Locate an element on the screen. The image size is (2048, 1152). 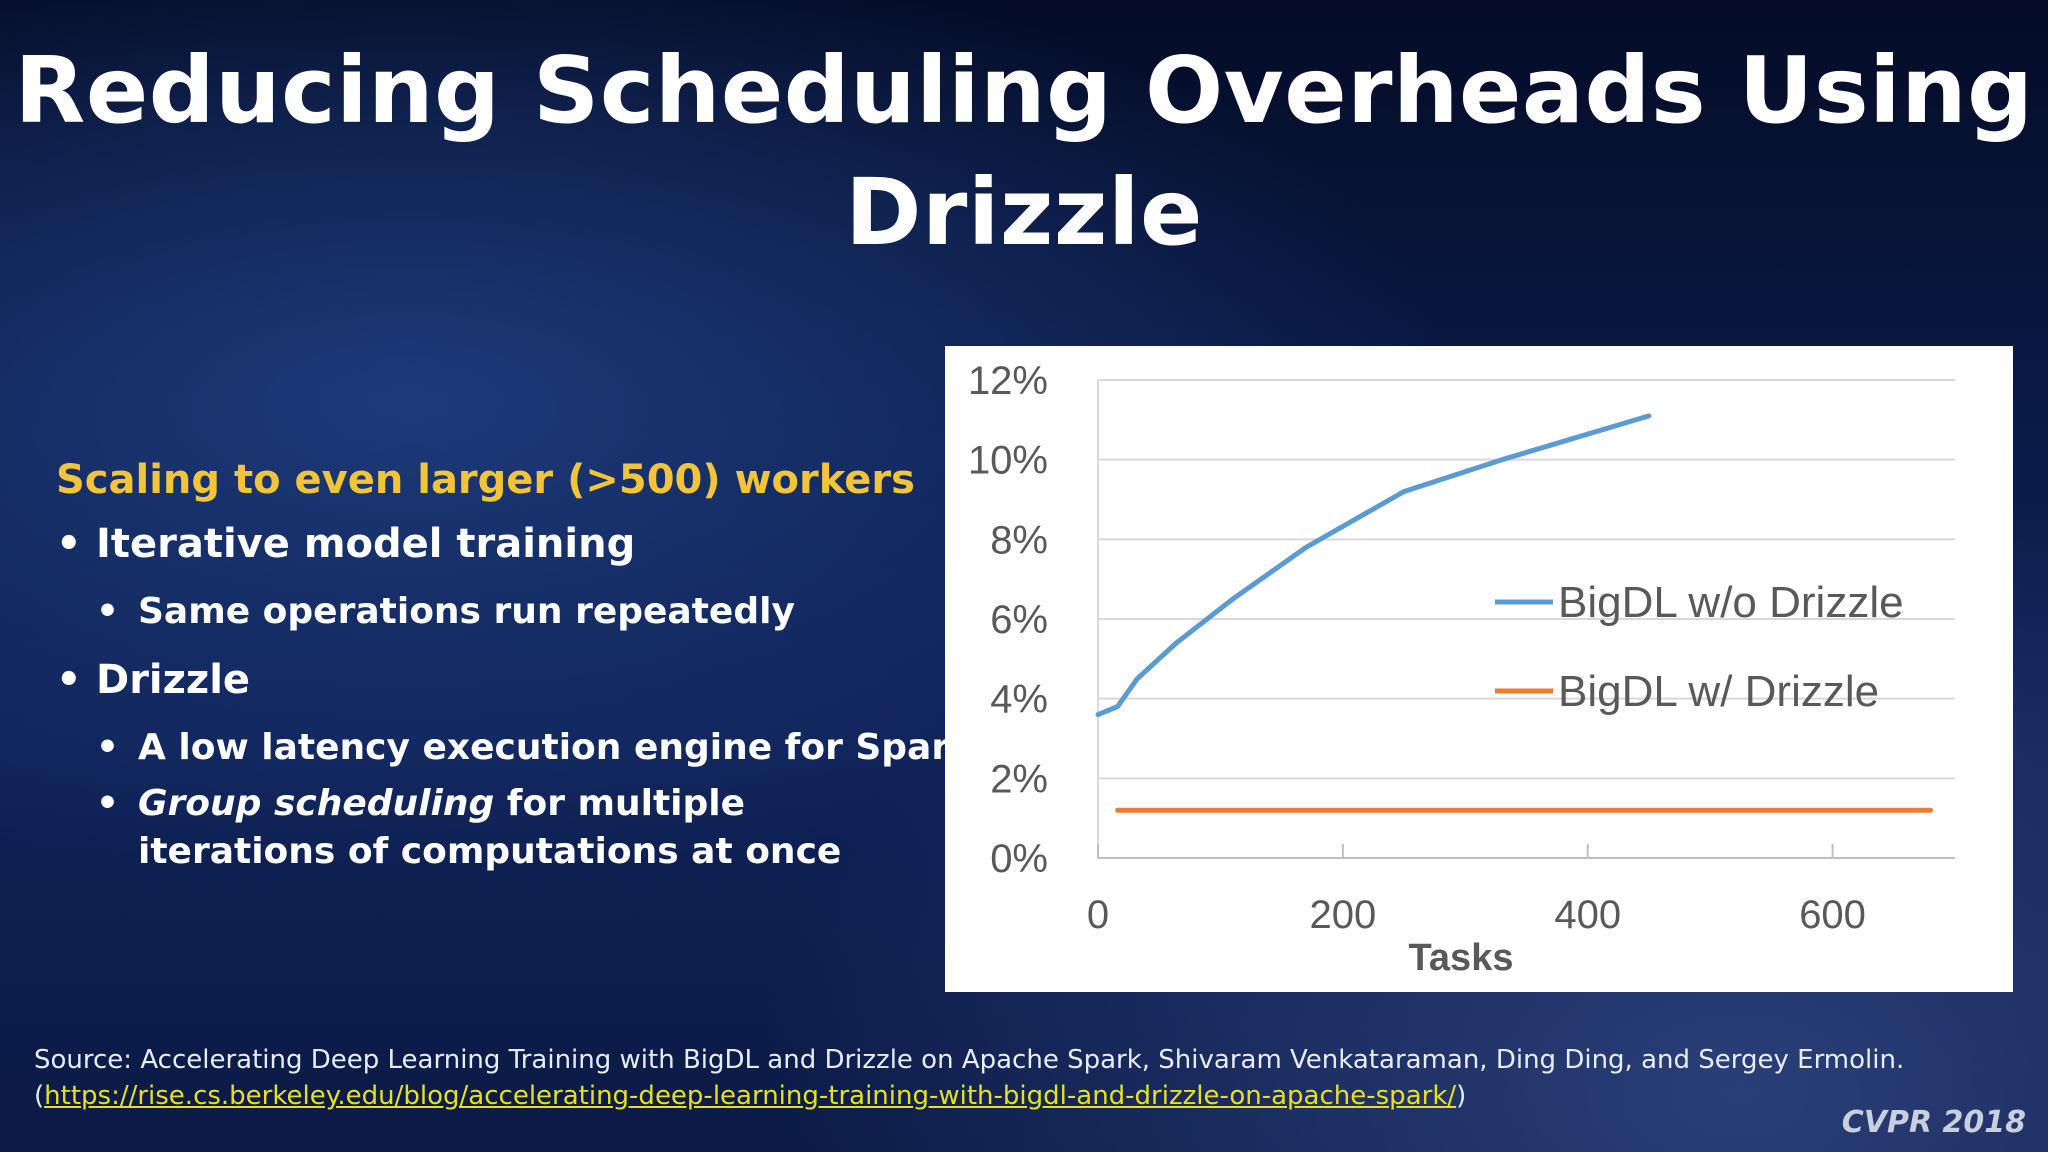
bullet-text: Drizzle is located at coordinates (173, 680).